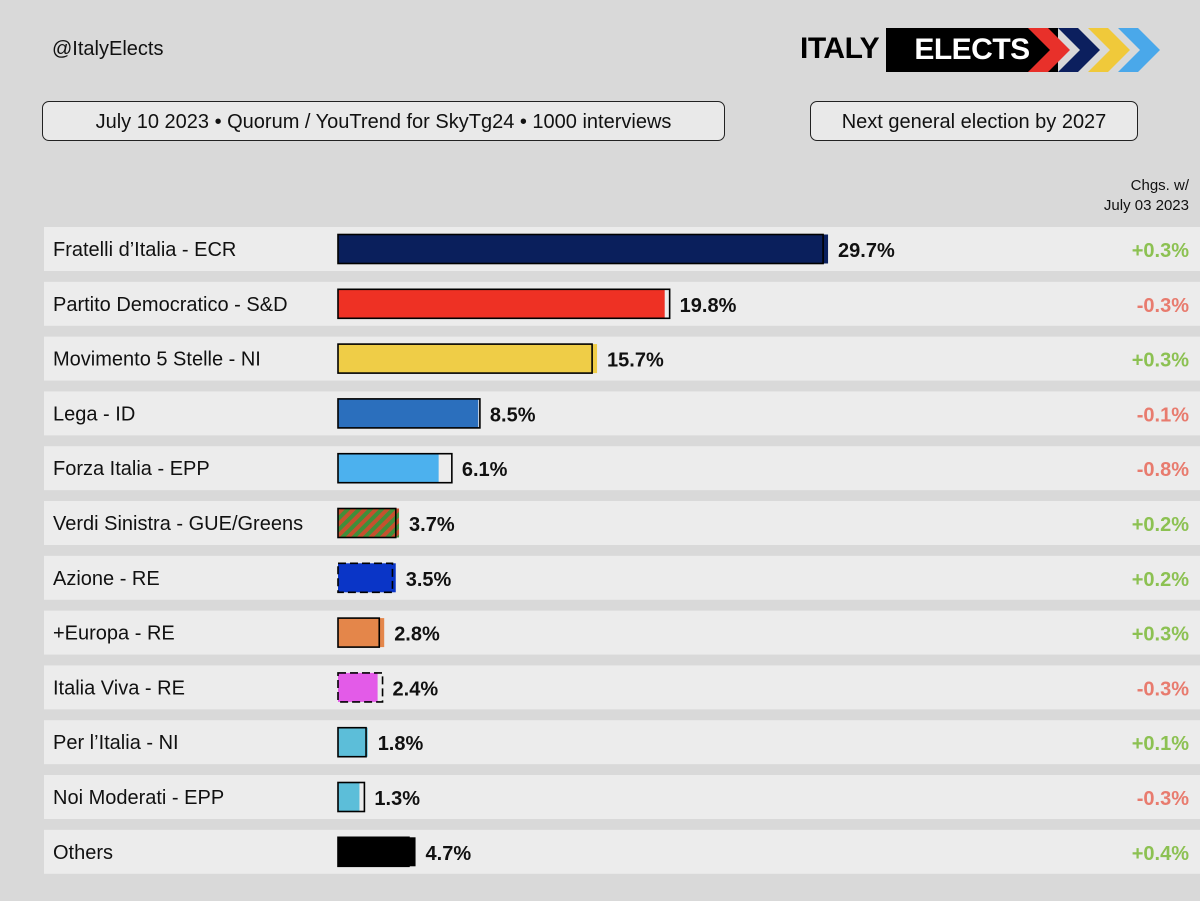  What do you see at coordinates (401, 744) in the screenshot?
I see `value-label: 1.8%` at bounding box center [401, 744].